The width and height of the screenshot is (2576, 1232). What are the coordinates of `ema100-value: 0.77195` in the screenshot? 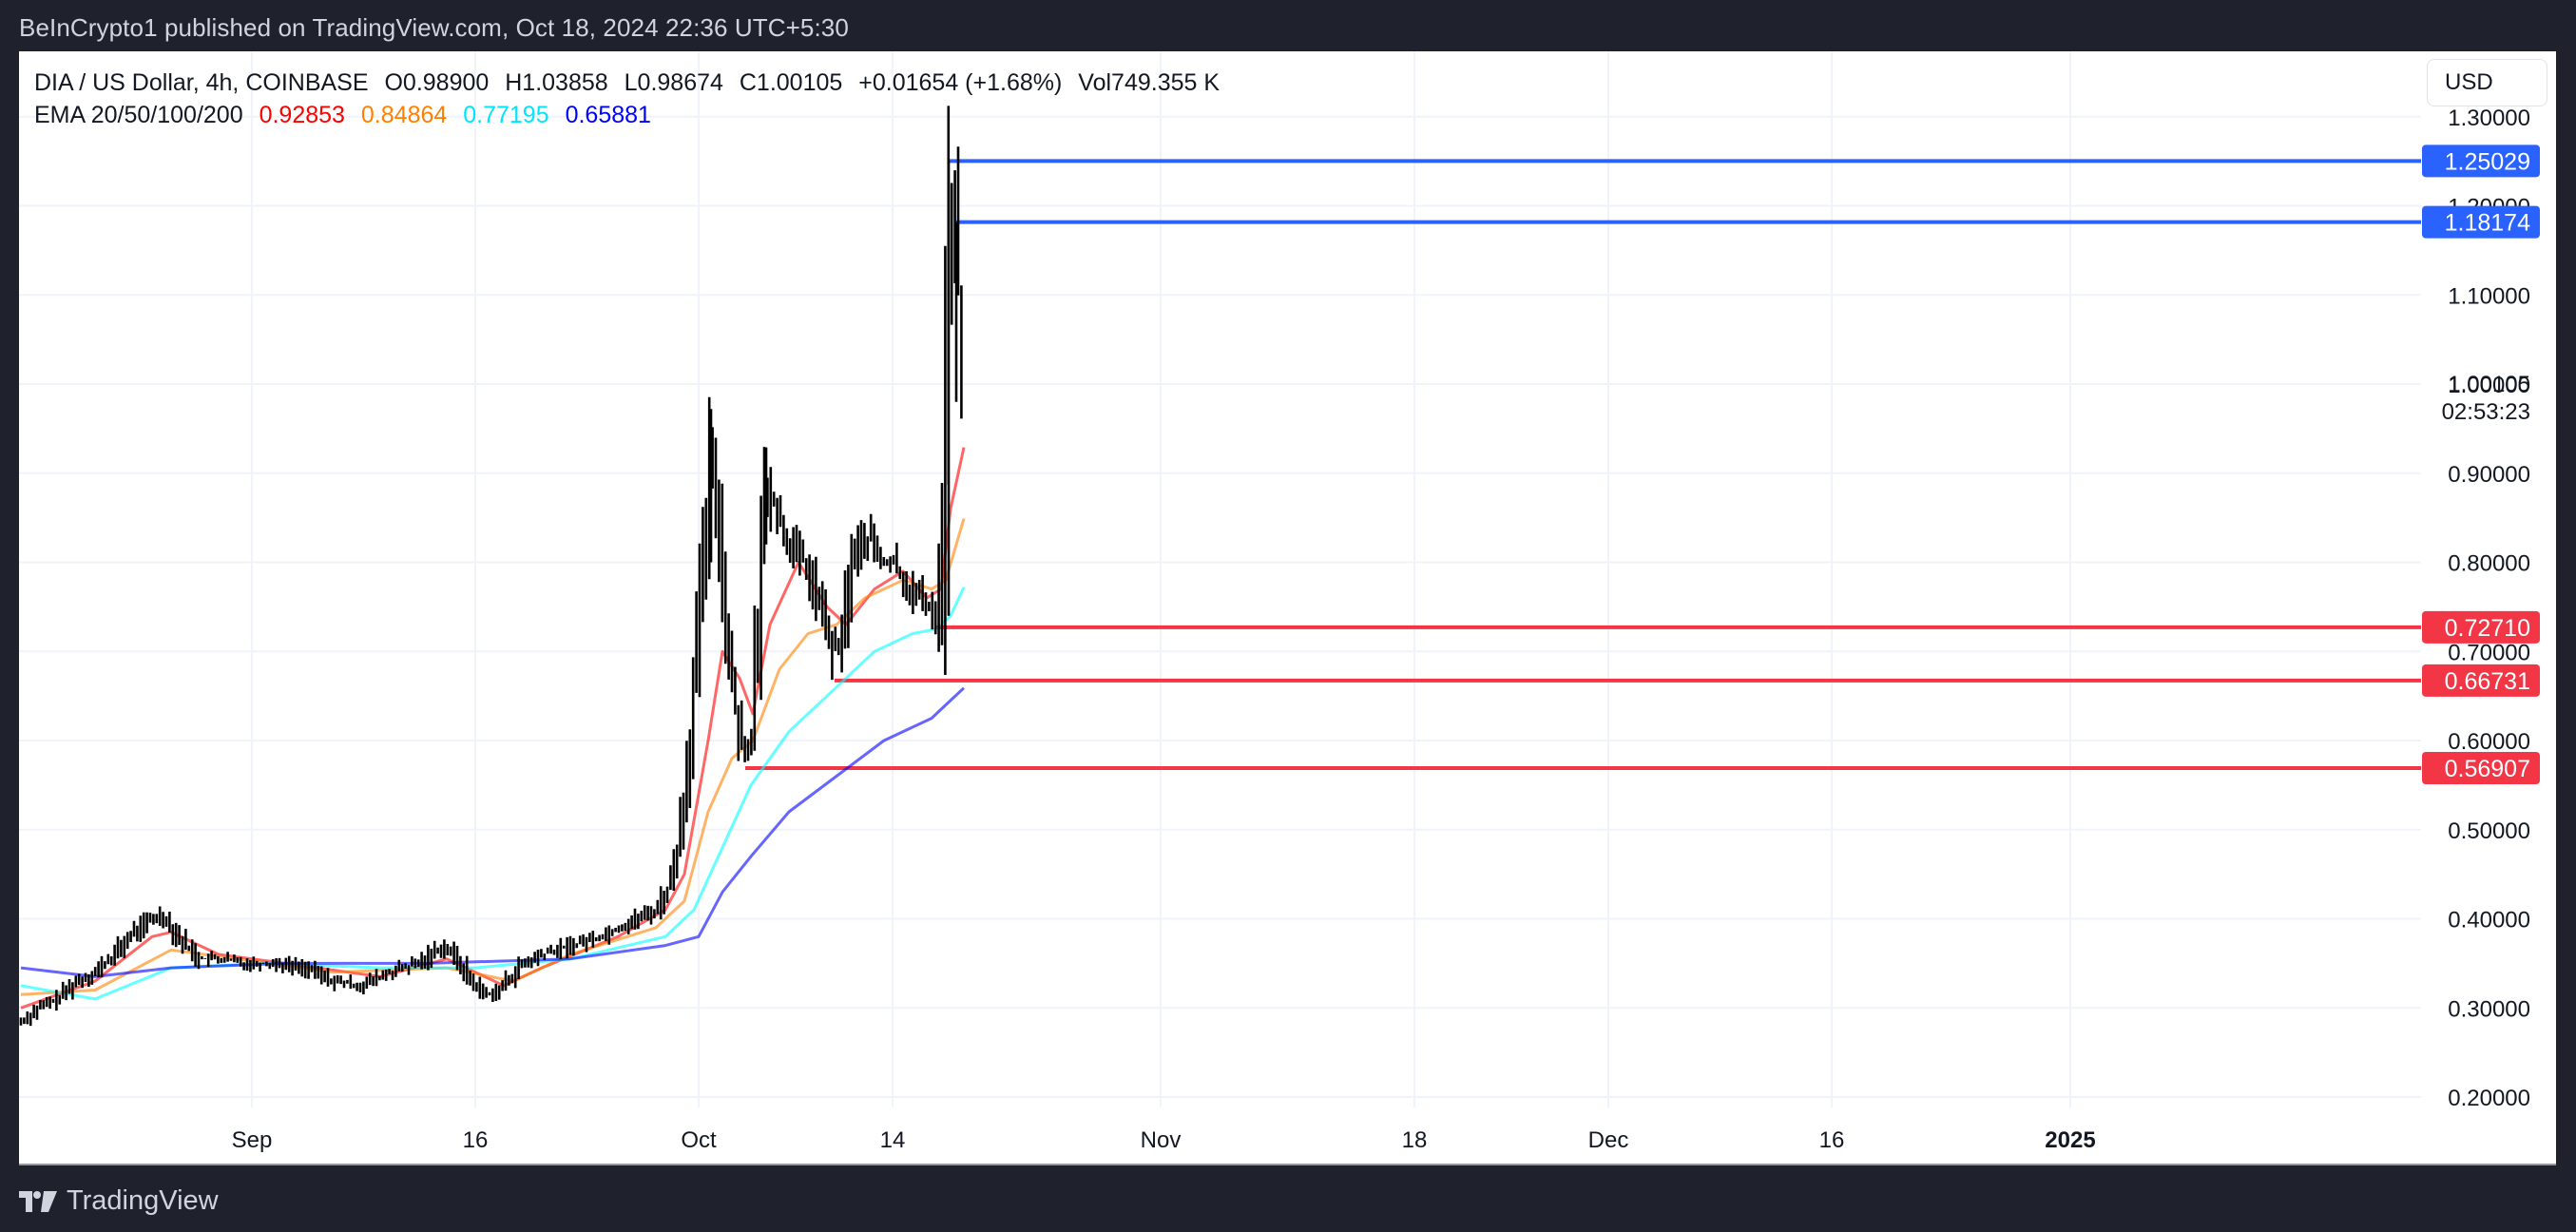 It's located at (506, 115).